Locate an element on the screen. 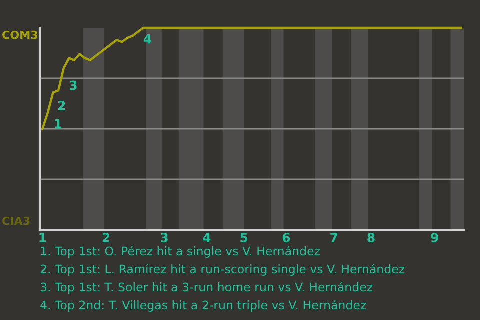 This screenshot has height=320, width=480. annotation: 2 is located at coordinates (62, 105).